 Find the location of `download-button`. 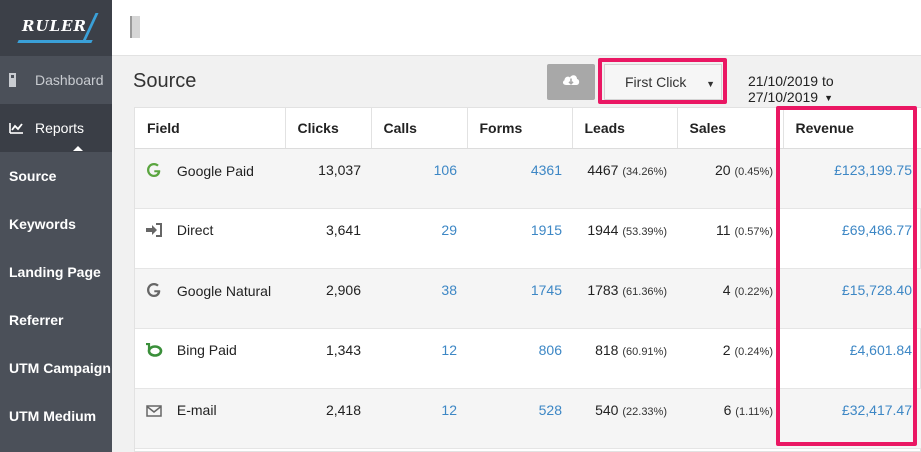

download-button is located at coordinates (571, 82).